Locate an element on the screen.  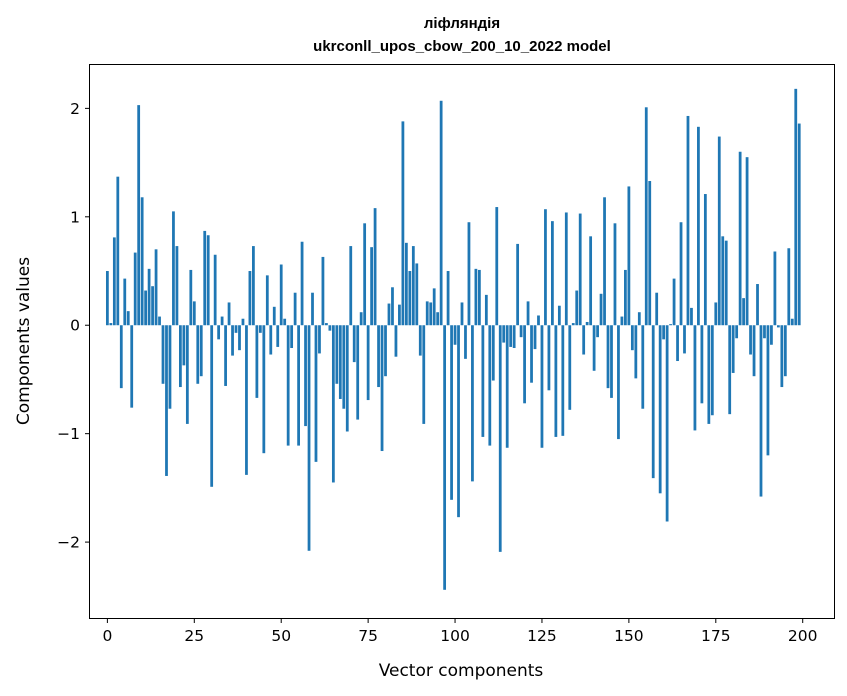
x-tick-label: 200 is located at coordinates (803, 636).